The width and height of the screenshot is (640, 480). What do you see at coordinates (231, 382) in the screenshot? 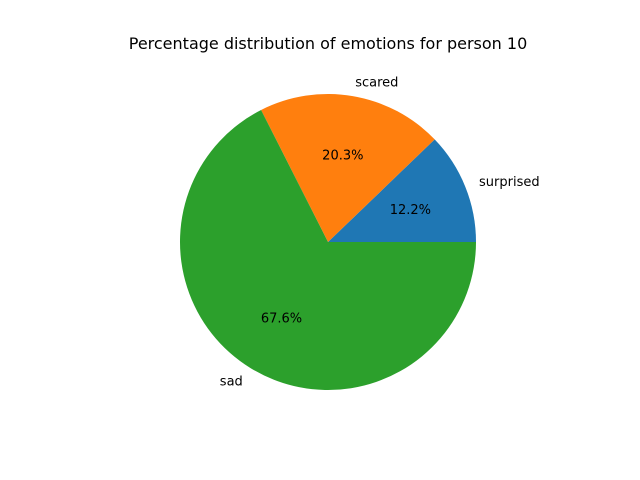
I see `slice-label-sad: sad` at bounding box center [231, 382].